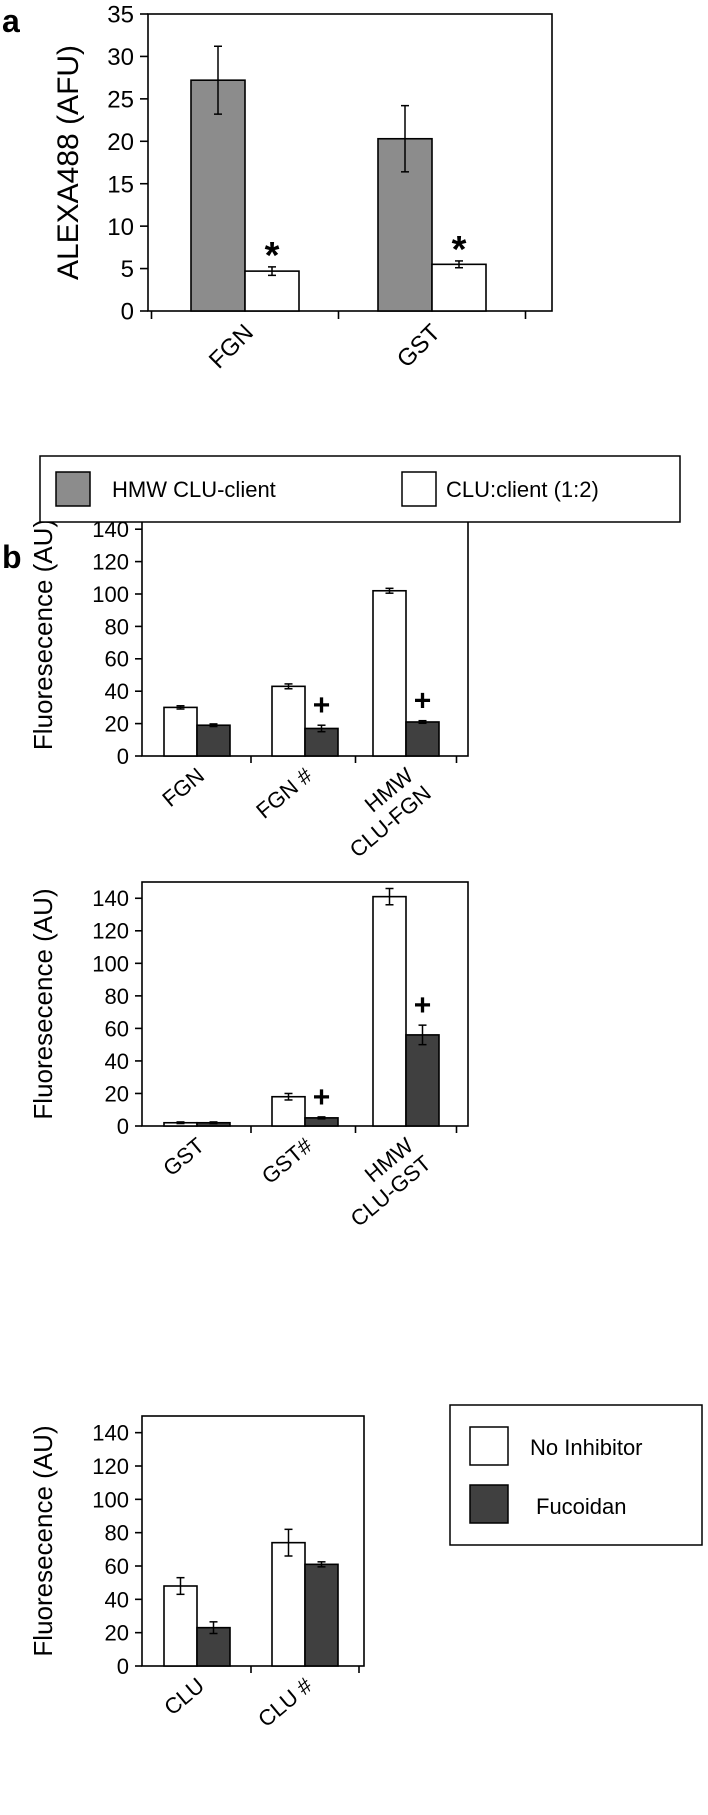 This screenshot has height=1815, width=708. I want to click on x-category-label: CLU, so click(184, 1696).